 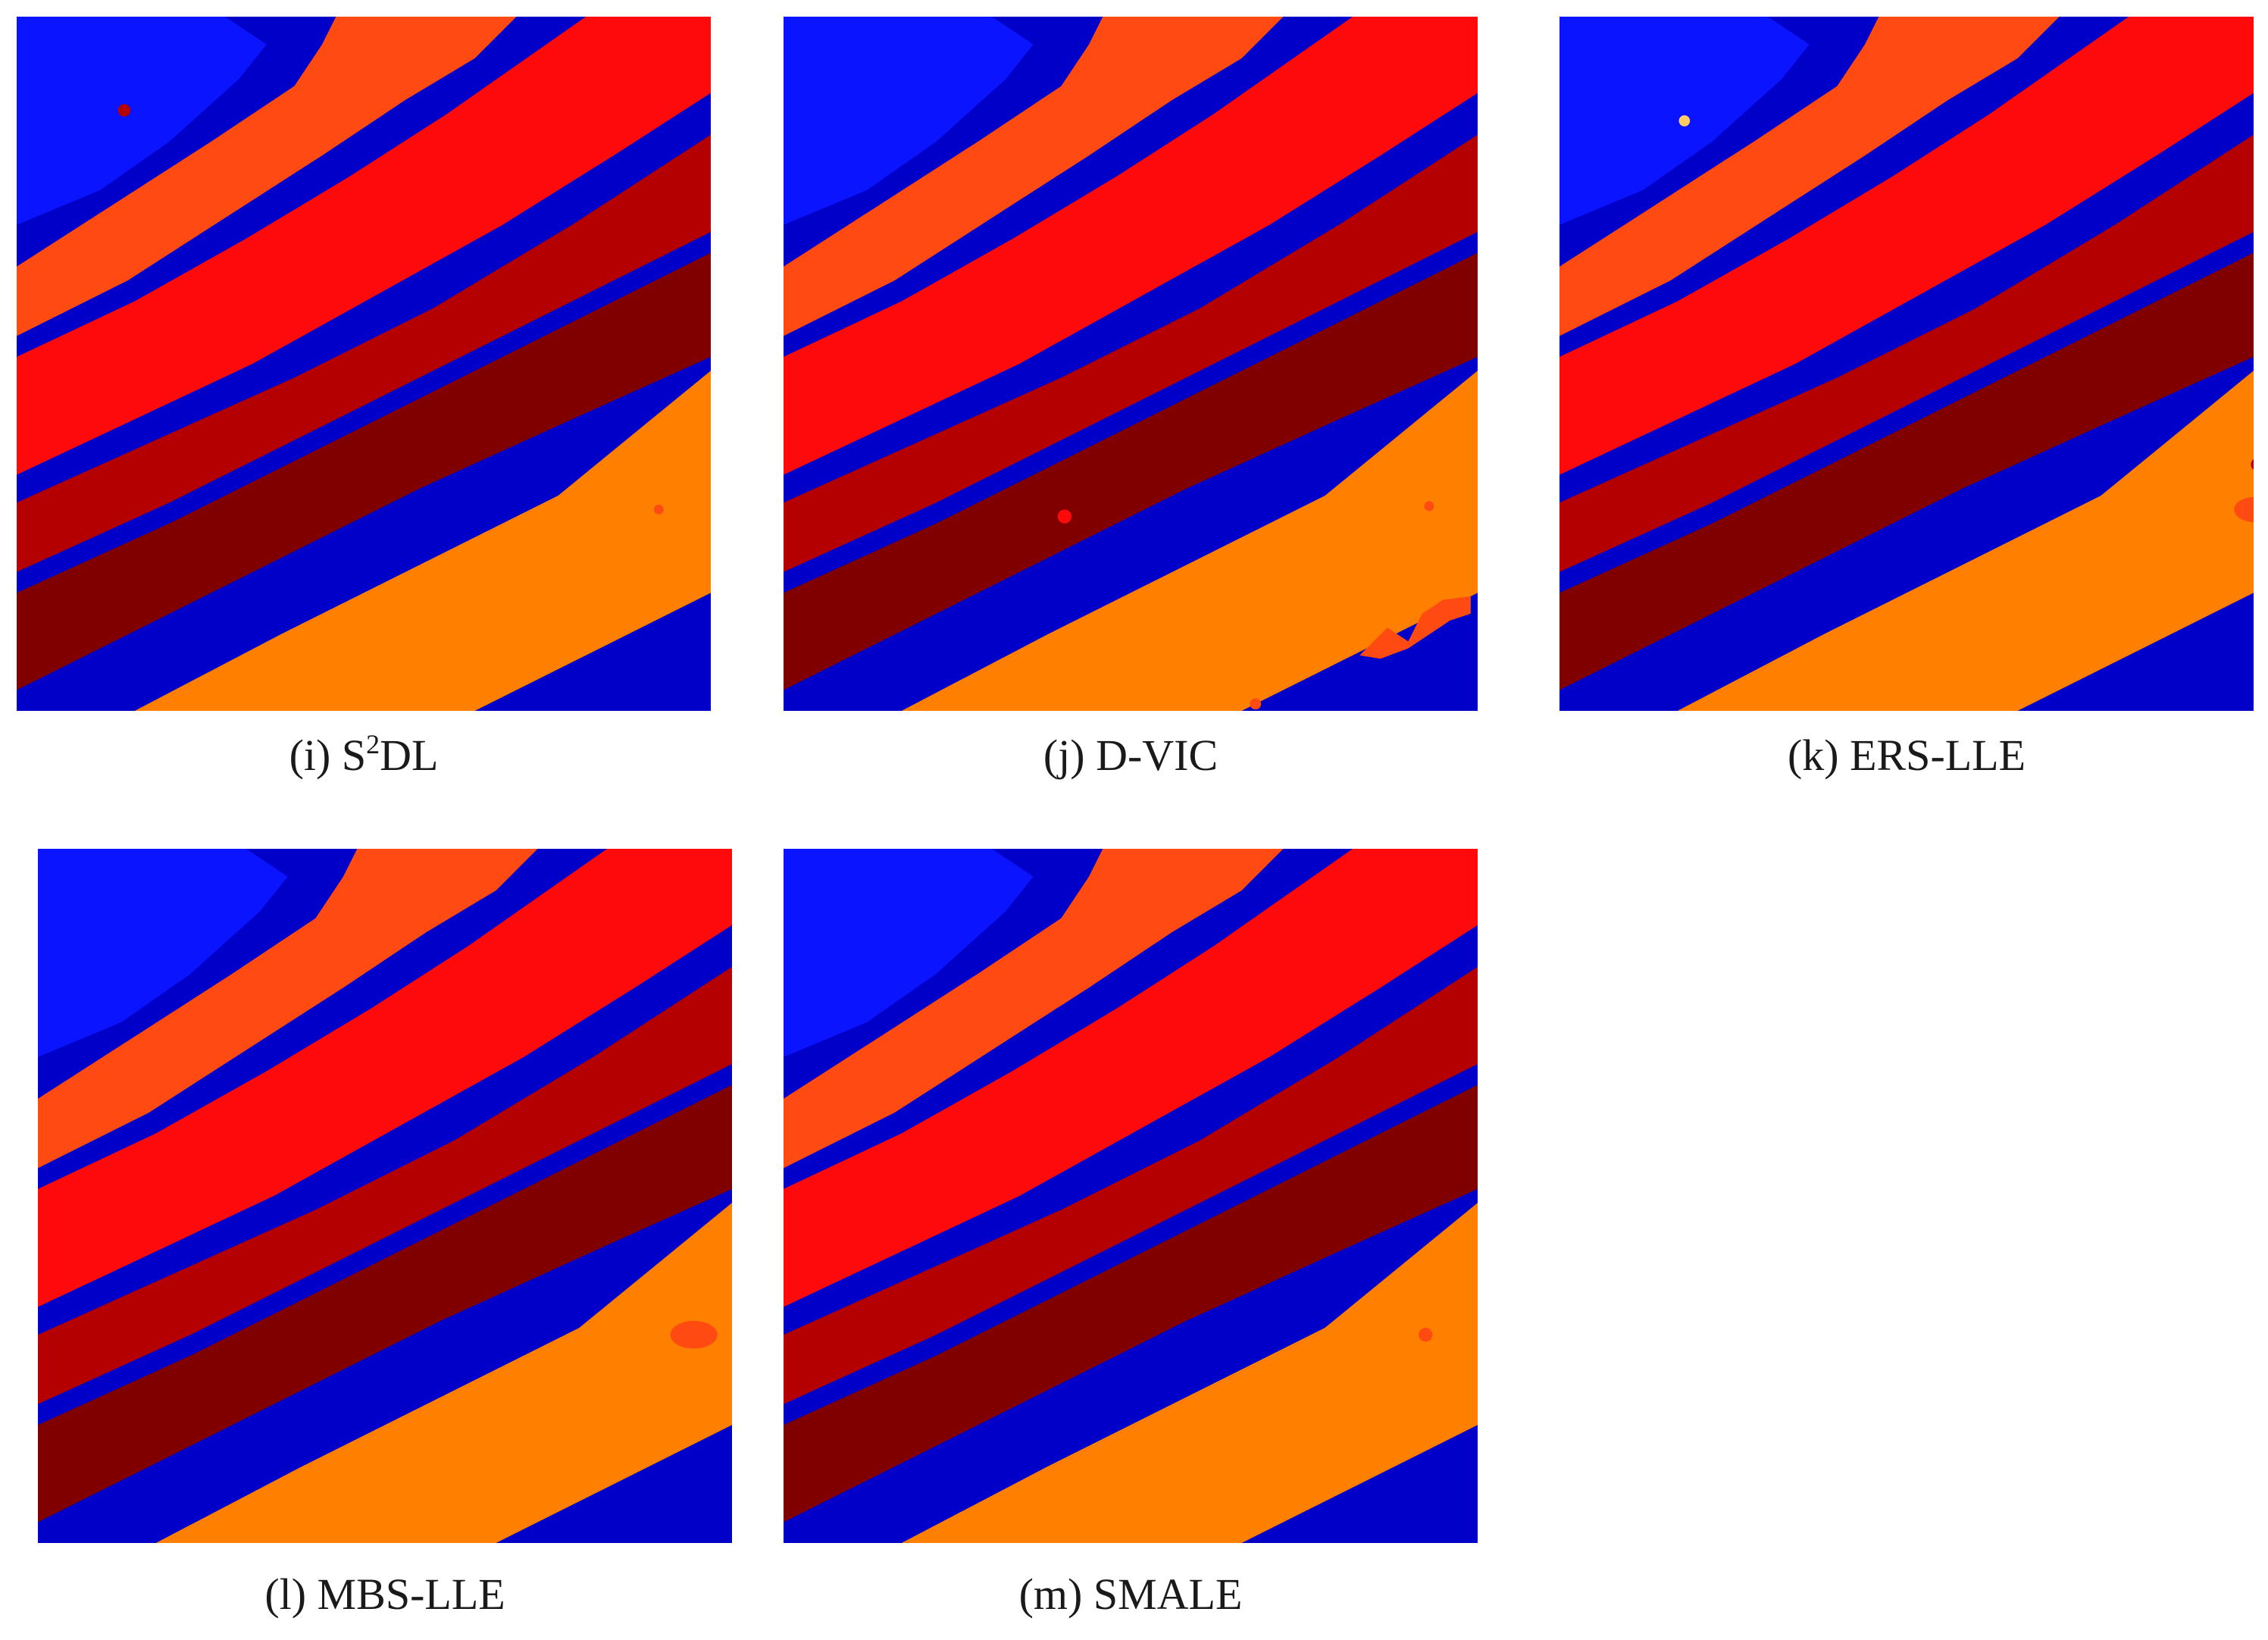 What do you see at coordinates (364, 364) in the screenshot?
I see `cluster-map-i` at bounding box center [364, 364].